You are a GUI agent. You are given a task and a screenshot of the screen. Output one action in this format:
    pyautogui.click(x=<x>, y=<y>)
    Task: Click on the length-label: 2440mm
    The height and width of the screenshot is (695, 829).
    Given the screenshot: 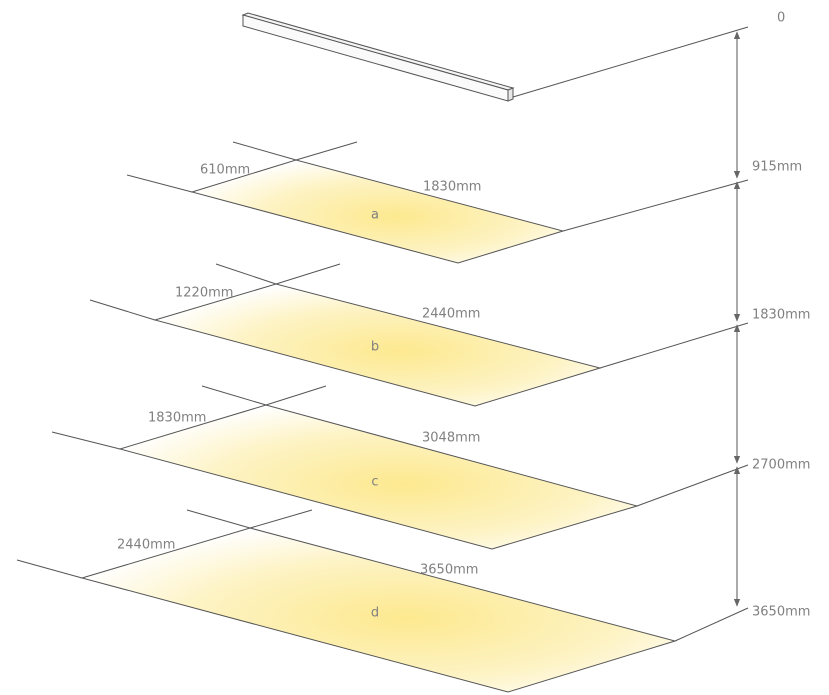 What is the action you would take?
    pyautogui.click(x=451, y=314)
    